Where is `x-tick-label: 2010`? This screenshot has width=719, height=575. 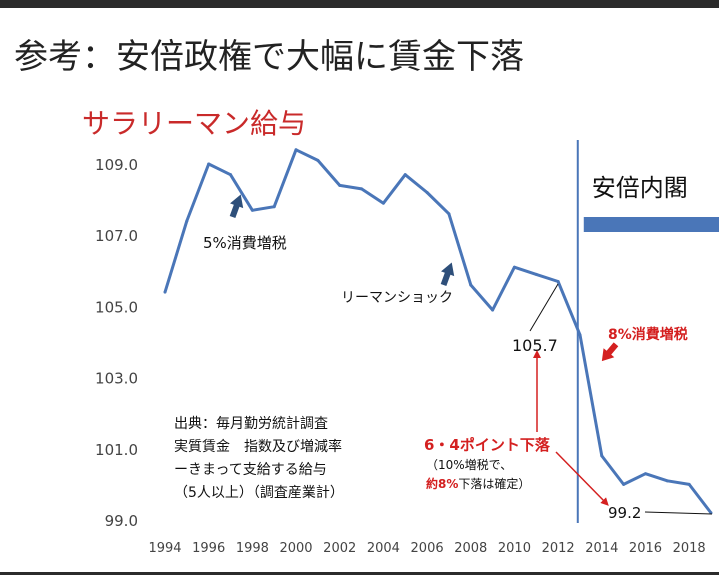
x-tick-label: 2010 is located at coordinates (514, 548).